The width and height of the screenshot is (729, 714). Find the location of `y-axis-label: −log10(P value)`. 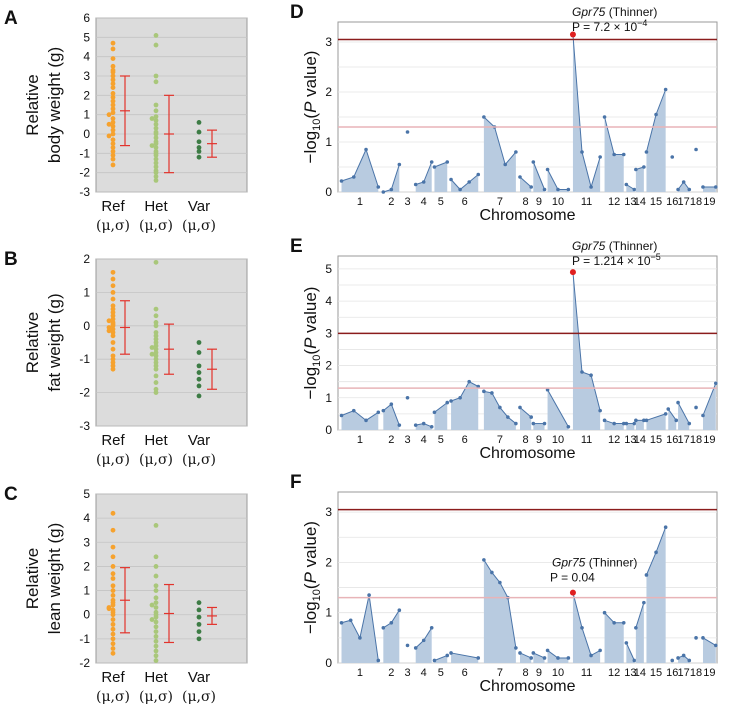

y-axis-label: −log10(P value) is located at coordinates (312, 577).